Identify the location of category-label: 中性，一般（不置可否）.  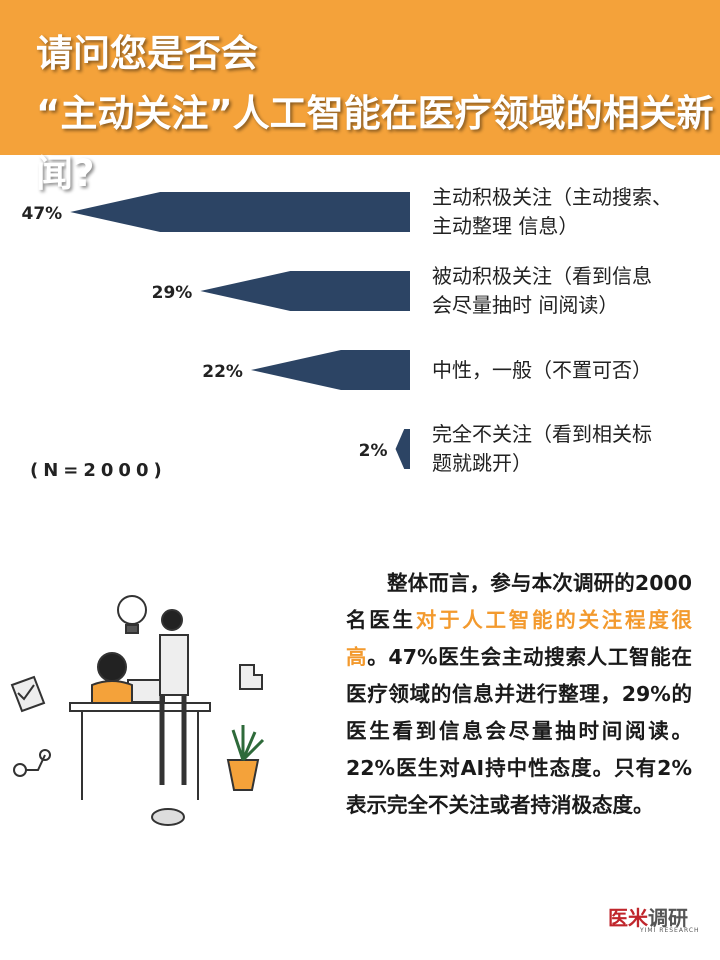
(542, 369).